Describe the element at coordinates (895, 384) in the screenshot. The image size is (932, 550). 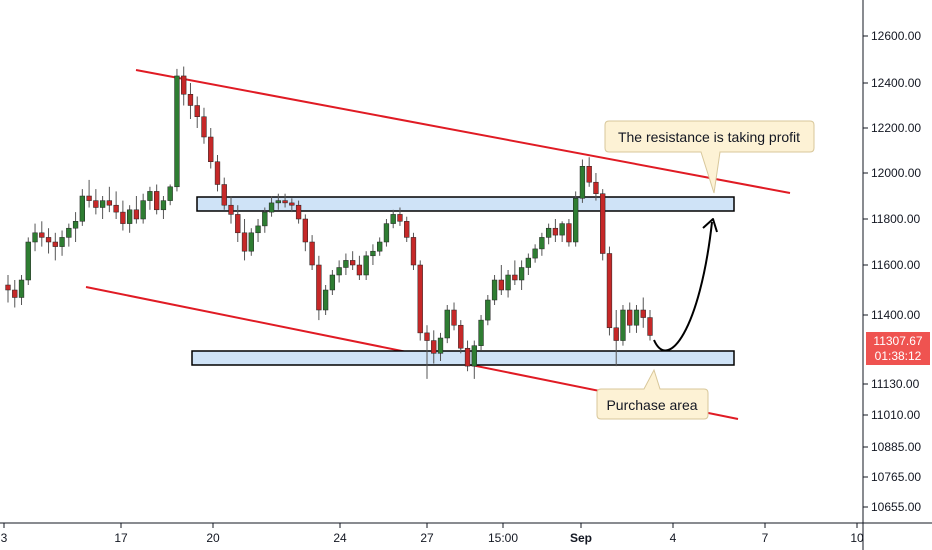
I see `y-tick-label: 11130.00` at that location.